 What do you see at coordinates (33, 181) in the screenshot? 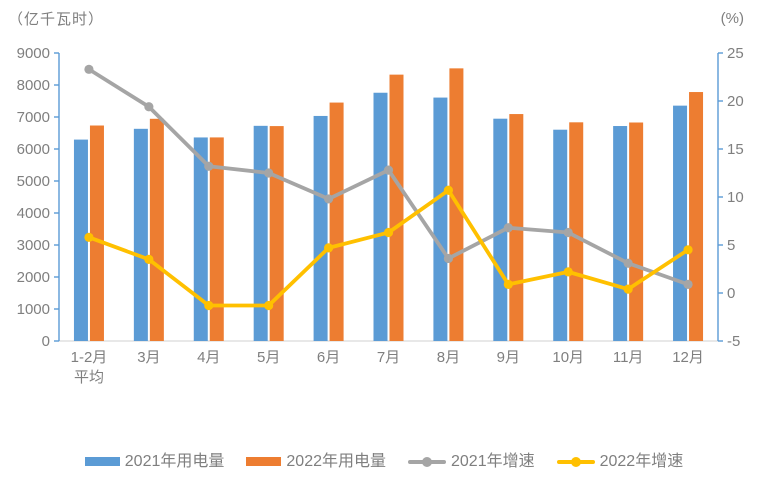
I see `left-axis-tick-label: 5000` at bounding box center [33, 181].